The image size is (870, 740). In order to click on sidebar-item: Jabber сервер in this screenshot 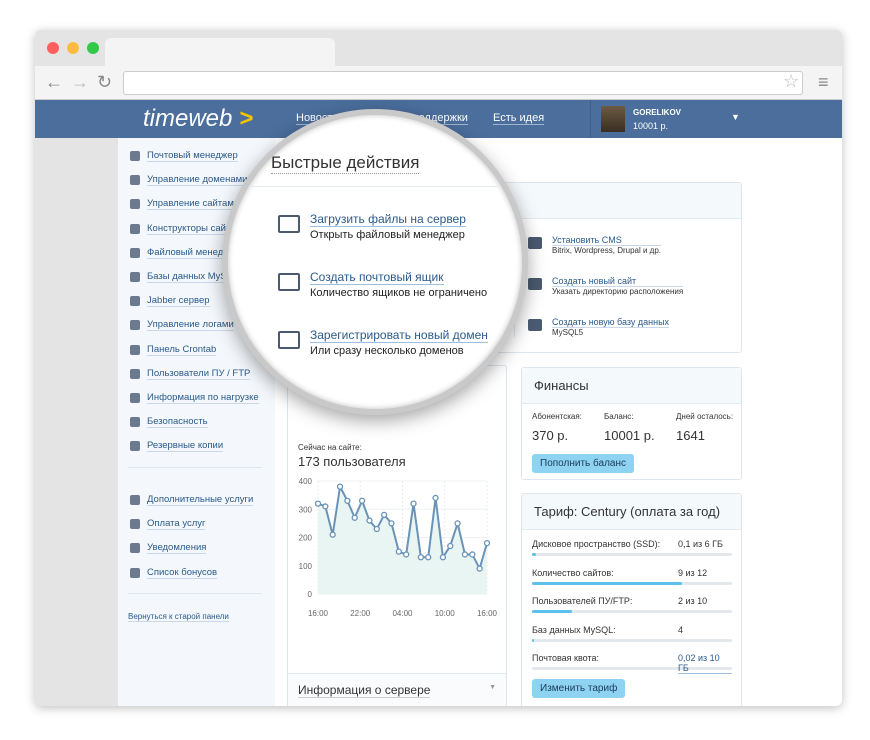, I will do `click(170, 301)`.